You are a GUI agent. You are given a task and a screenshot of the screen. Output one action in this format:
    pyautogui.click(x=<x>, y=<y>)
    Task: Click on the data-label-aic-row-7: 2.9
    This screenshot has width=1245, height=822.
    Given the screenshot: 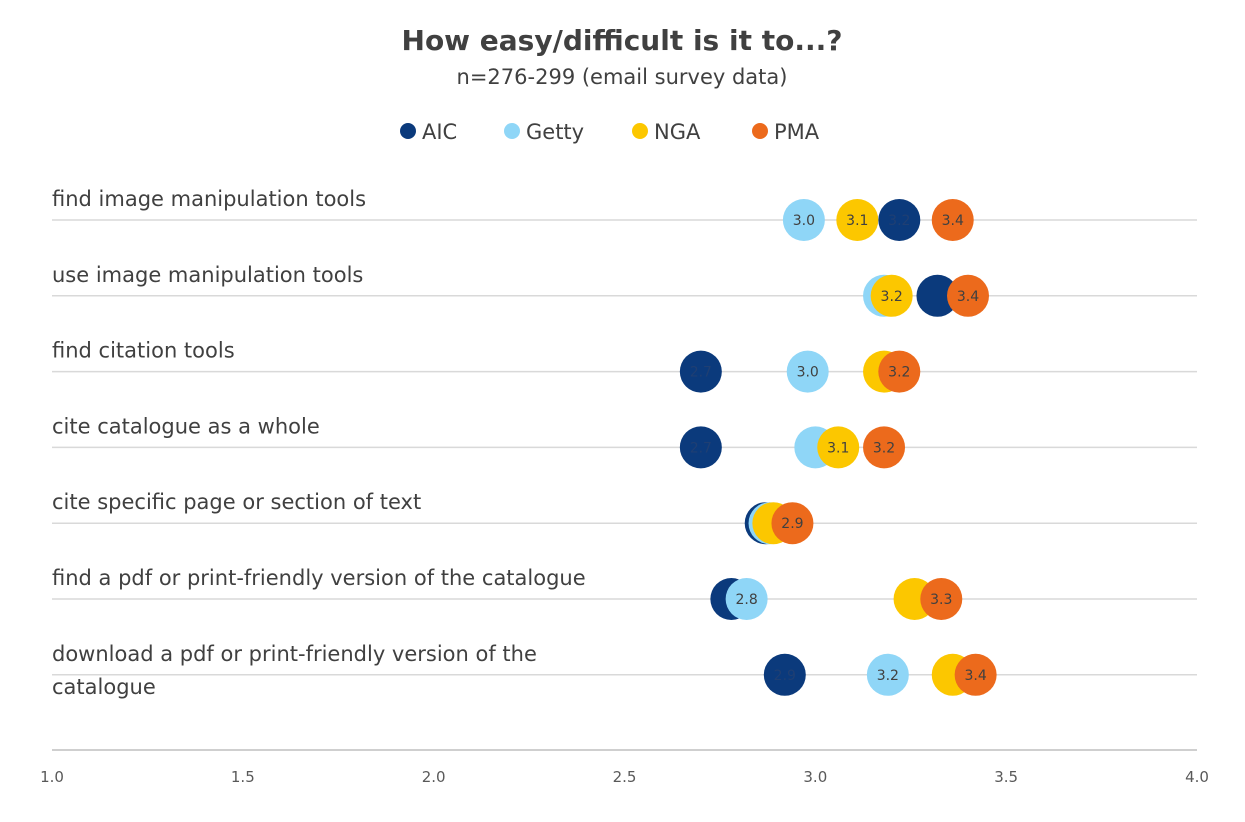 What is the action you would take?
    pyautogui.click(x=785, y=676)
    